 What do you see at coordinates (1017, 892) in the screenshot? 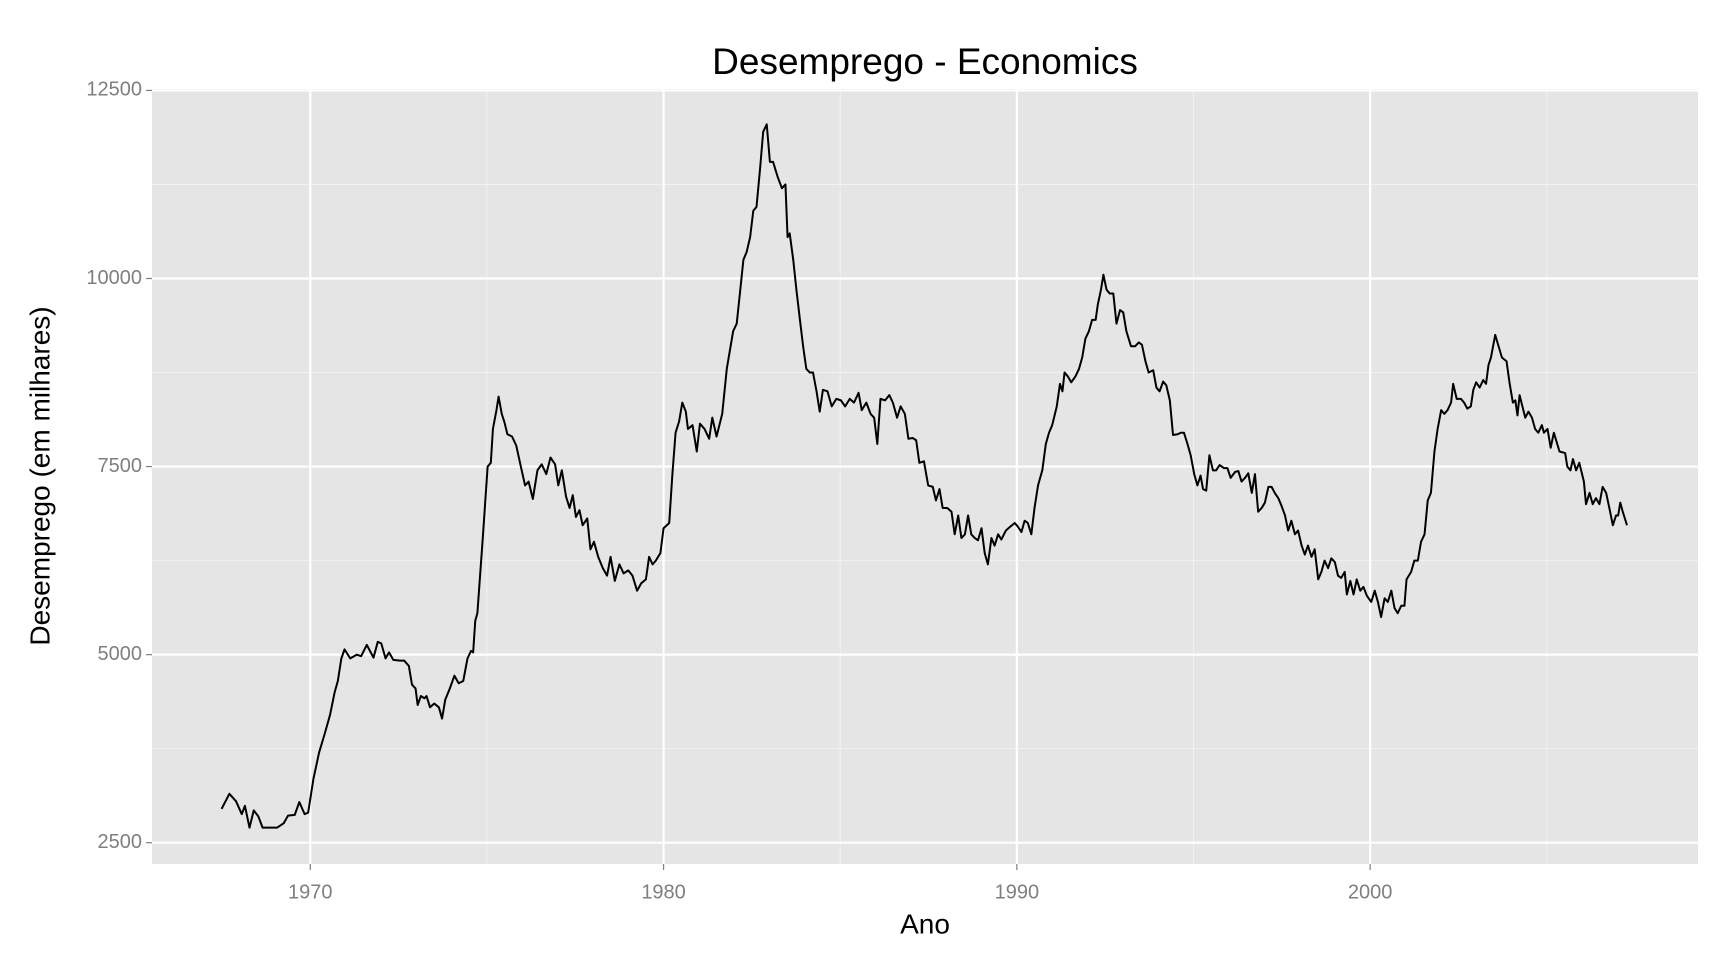
I see `x-tick-label: 1990` at bounding box center [1017, 892].